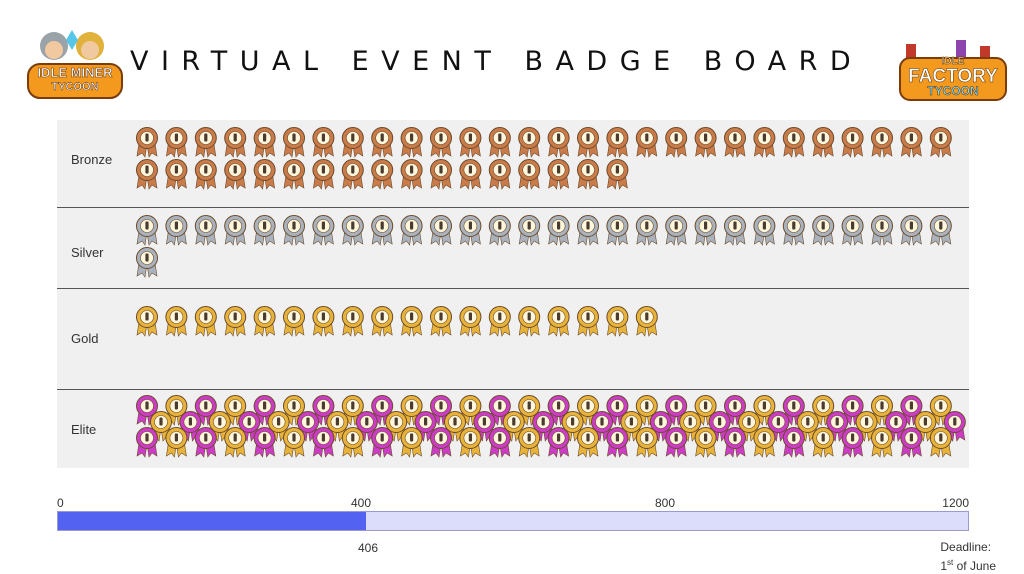 The height and width of the screenshot is (574, 1024). I want to click on idle-factory-tycoon-logo: IDLE FACTORY TYCOON, so click(953, 72).